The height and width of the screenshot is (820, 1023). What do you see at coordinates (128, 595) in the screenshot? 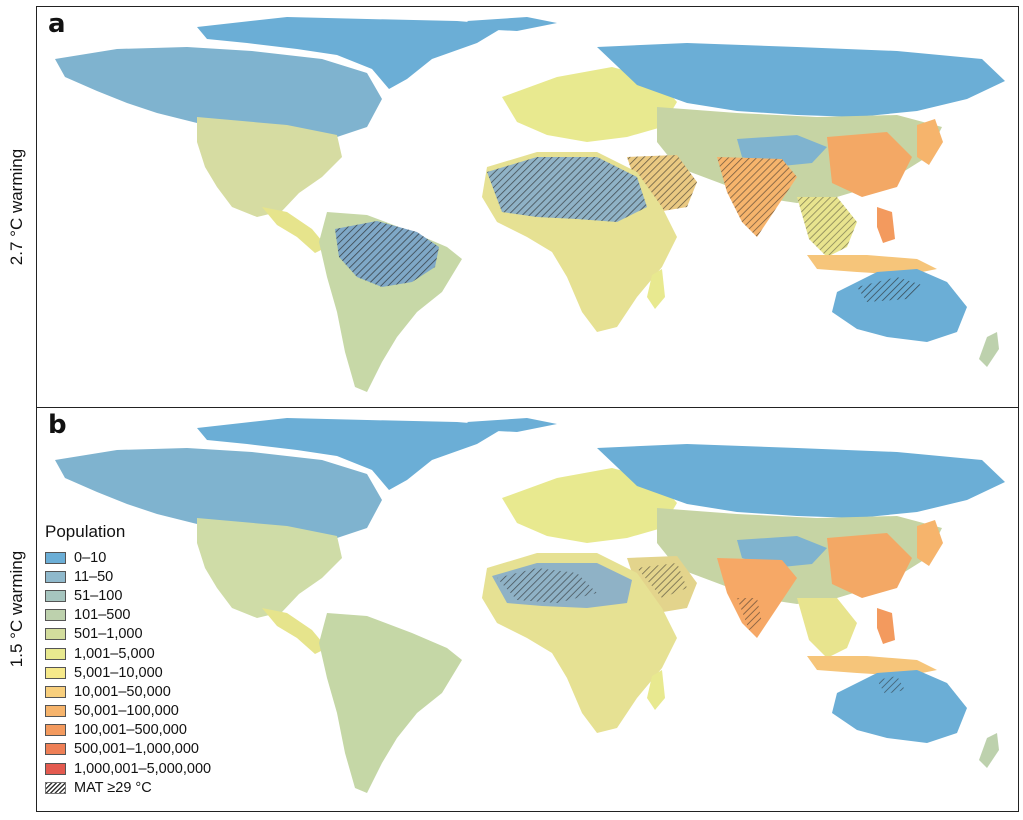
I see `legend-row: 51–100` at bounding box center [128, 595].